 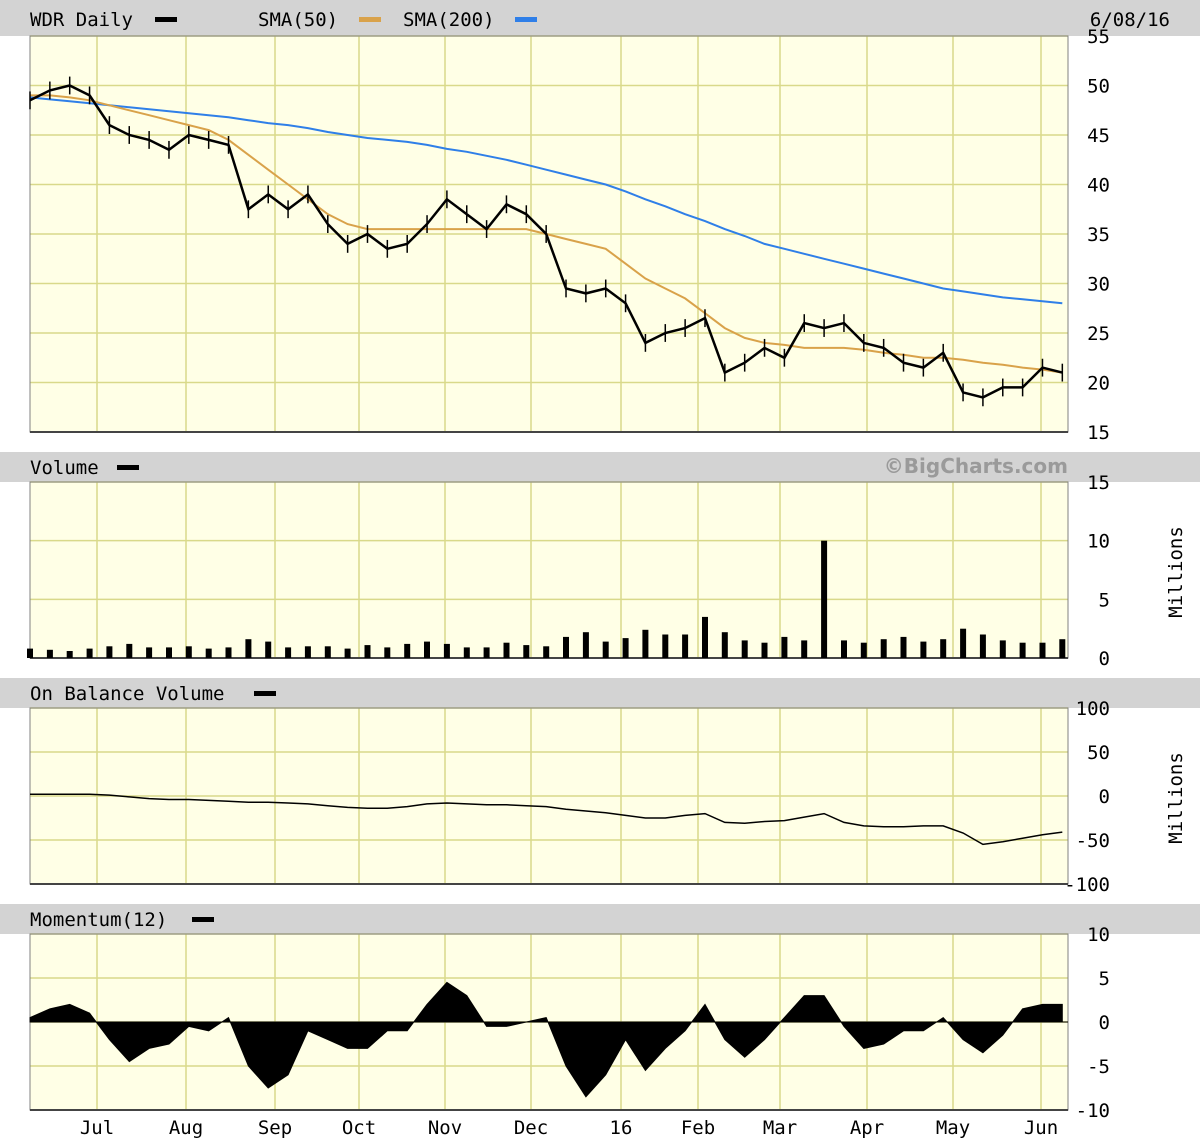 What do you see at coordinates (1104, 797) in the screenshot?
I see `obv-ytick-label: 0` at bounding box center [1104, 797].